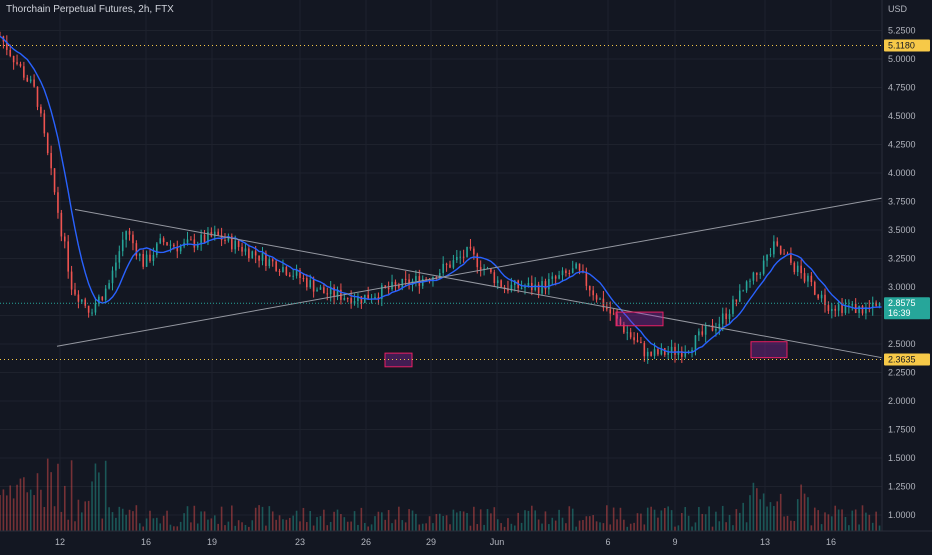 Image resolution: width=932 pixels, height=555 pixels. I want to click on current-price-label: 2.8575, so click(902, 303).